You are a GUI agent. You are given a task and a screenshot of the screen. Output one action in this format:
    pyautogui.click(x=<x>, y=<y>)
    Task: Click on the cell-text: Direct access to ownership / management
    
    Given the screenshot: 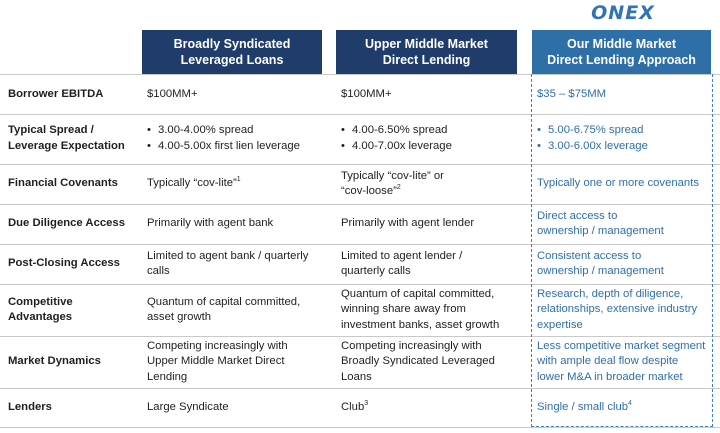 What is the action you would take?
    pyautogui.click(x=600, y=223)
    